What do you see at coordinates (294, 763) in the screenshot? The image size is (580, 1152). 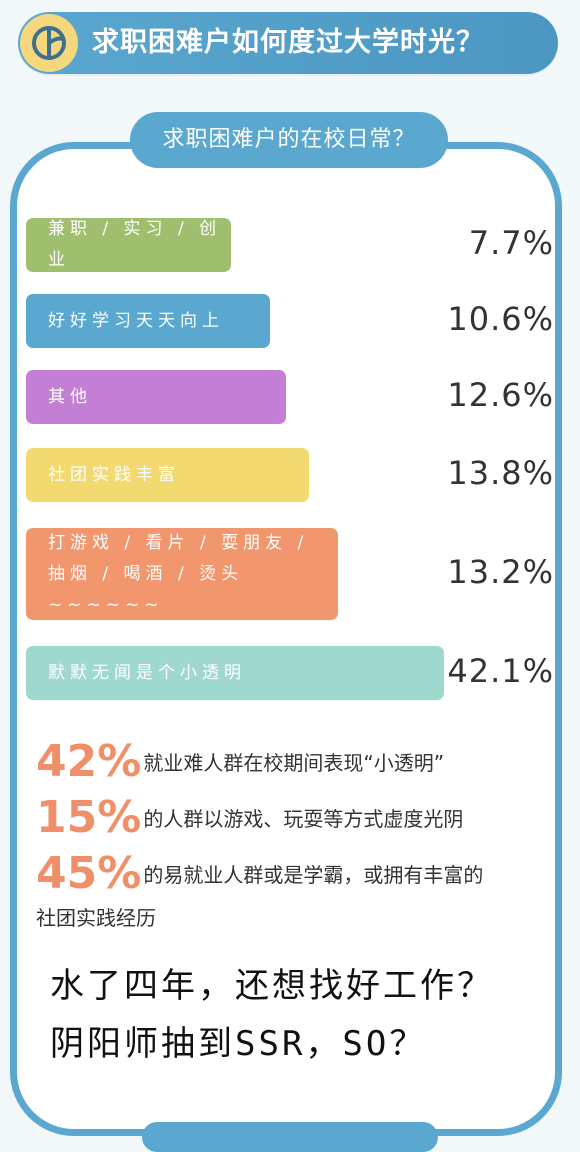 I see `stat-text: 就业难人群在校期间表现“小透明”` at bounding box center [294, 763].